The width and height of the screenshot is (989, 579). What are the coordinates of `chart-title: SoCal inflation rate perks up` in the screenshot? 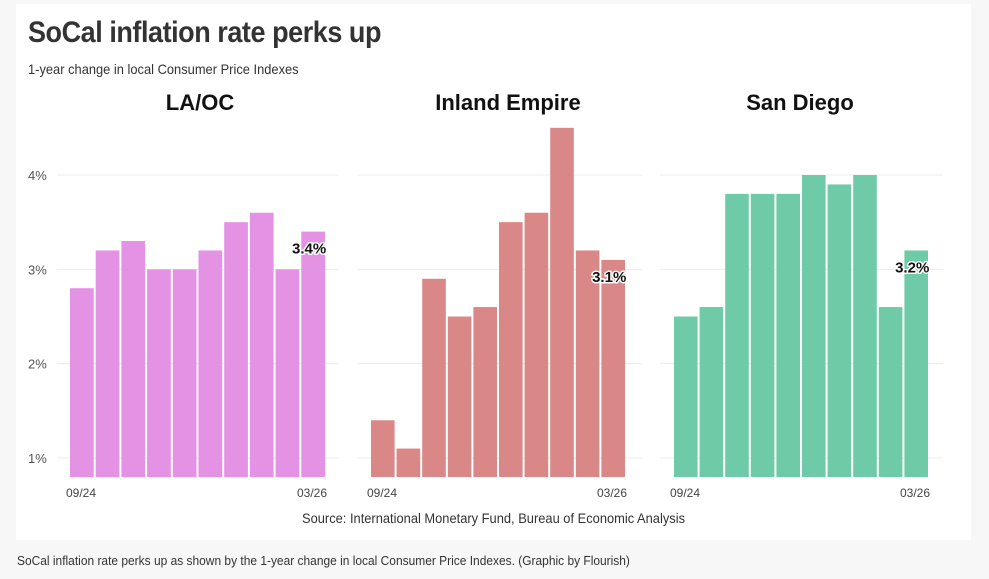 It's located at (205, 32).